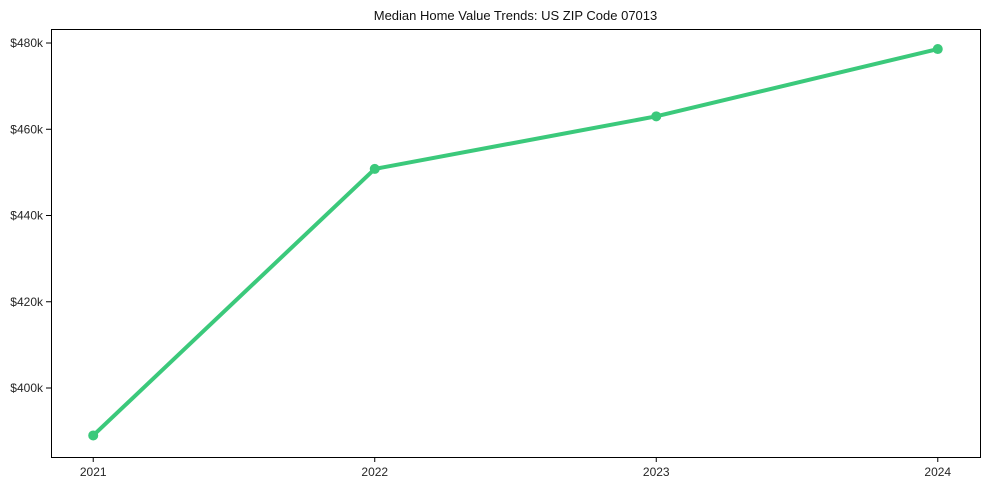  I want to click on y-tick-label: $460k, so click(27, 129).